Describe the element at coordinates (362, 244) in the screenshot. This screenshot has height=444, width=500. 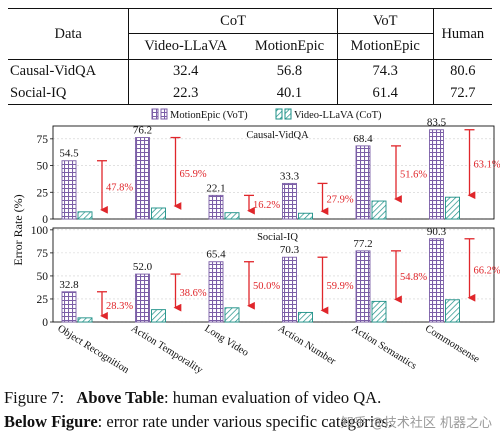
I see `bar-value-label: 77.2` at that location.